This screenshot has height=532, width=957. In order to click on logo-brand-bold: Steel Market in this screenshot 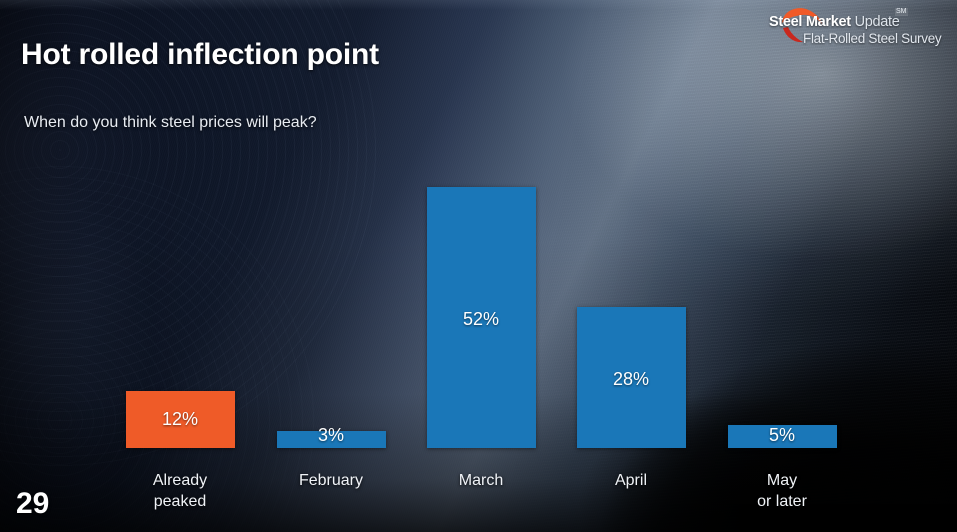, I will do `click(810, 22)`.